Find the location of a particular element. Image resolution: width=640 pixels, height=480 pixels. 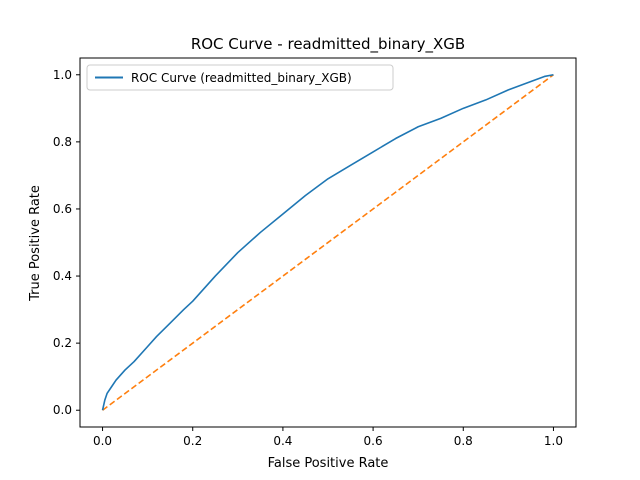

legend: ROC Curve (readmitted_binary_XGB) is located at coordinates (240, 77).